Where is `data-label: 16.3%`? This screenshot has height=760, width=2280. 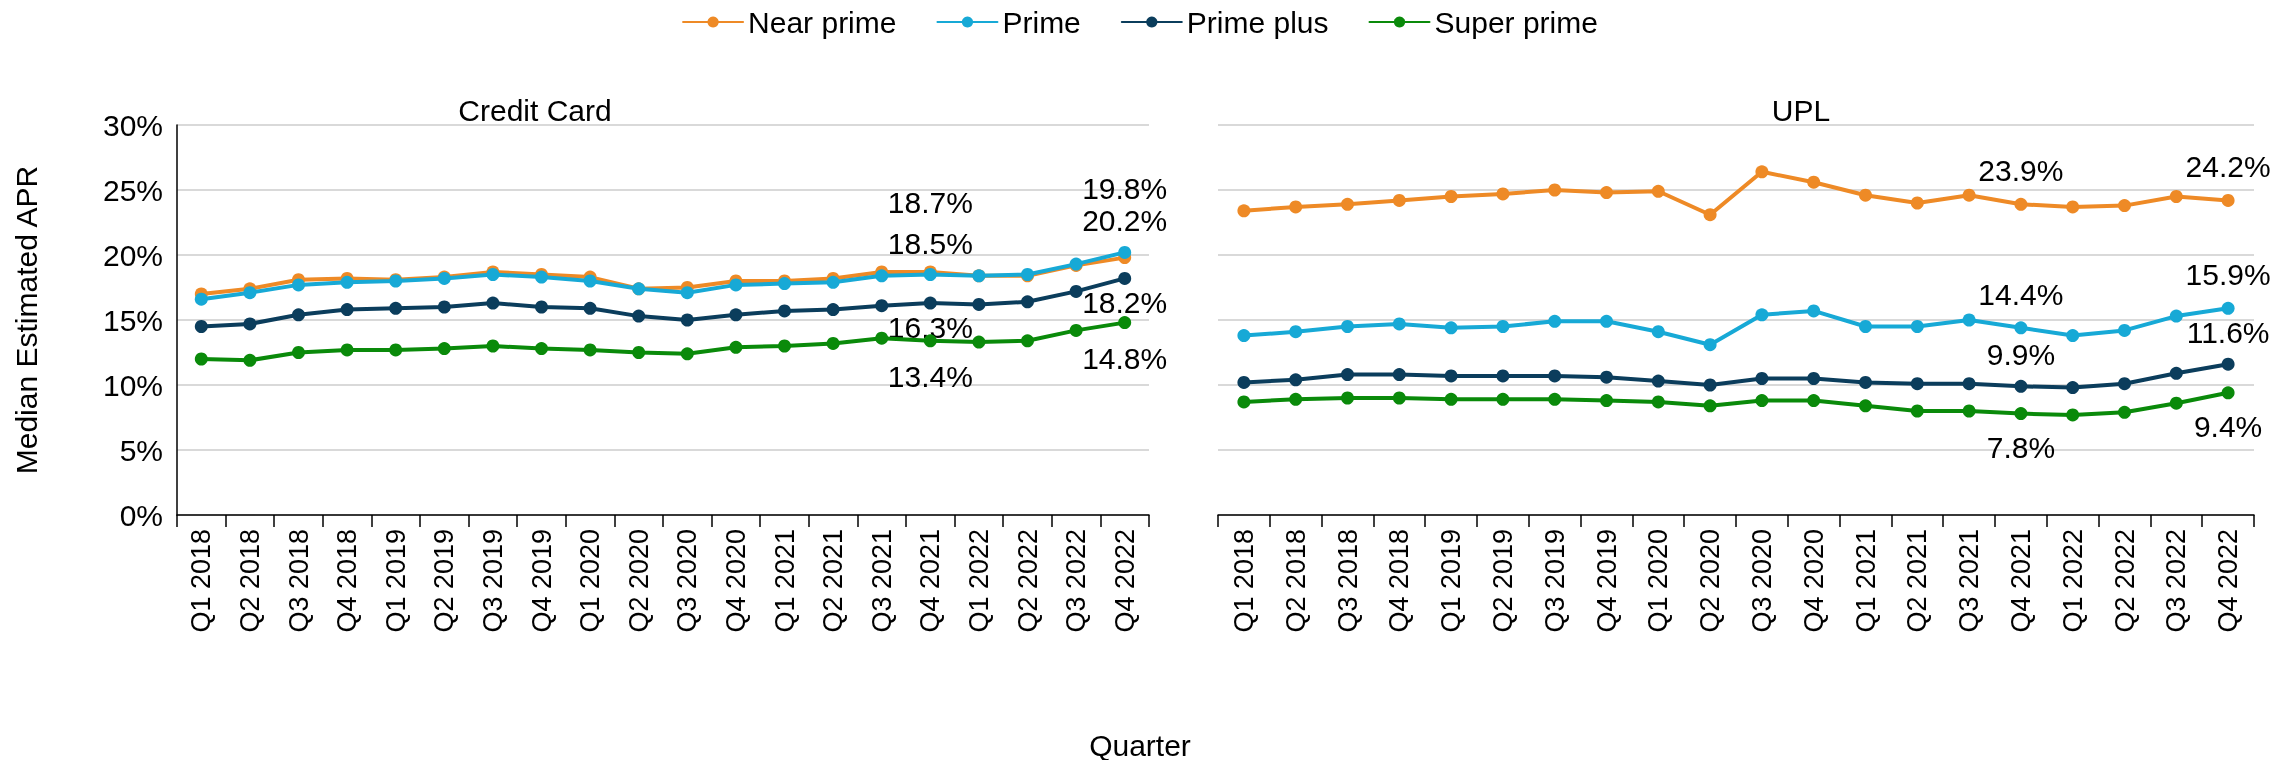
data-label: 16.3% is located at coordinates (930, 328).